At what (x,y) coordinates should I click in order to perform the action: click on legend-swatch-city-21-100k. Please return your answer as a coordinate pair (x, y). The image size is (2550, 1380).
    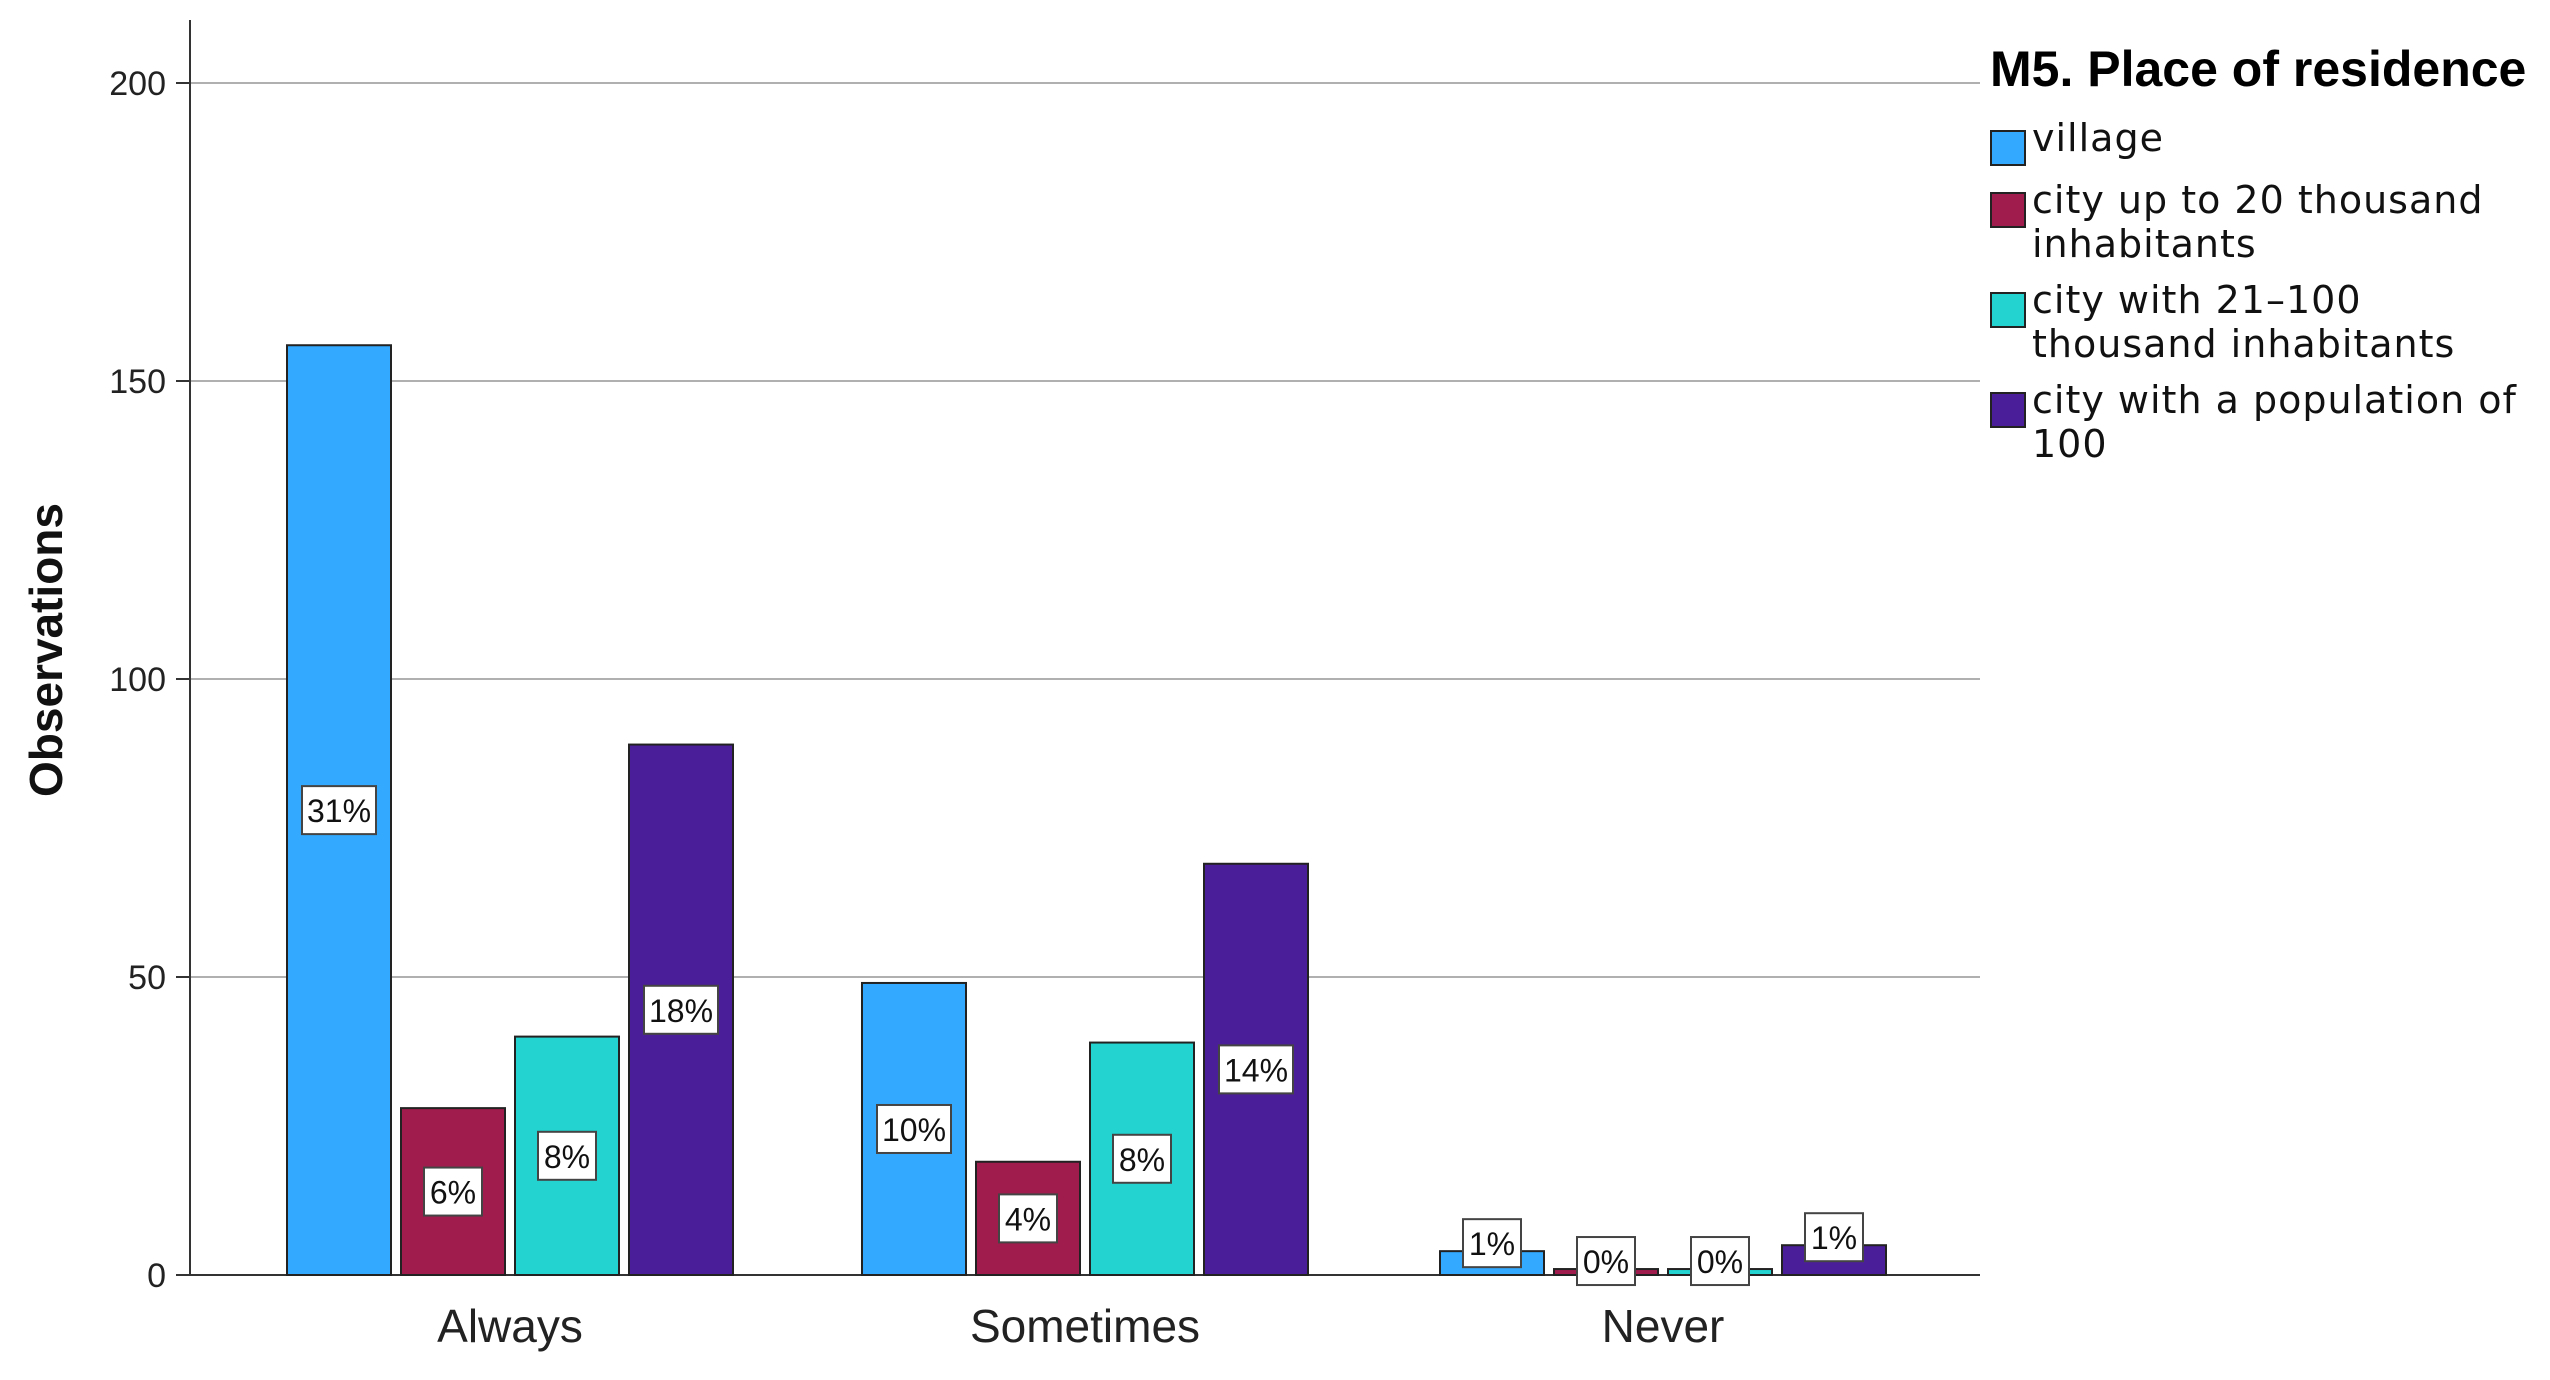
    Looking at the image, I should click on (2008, 310).